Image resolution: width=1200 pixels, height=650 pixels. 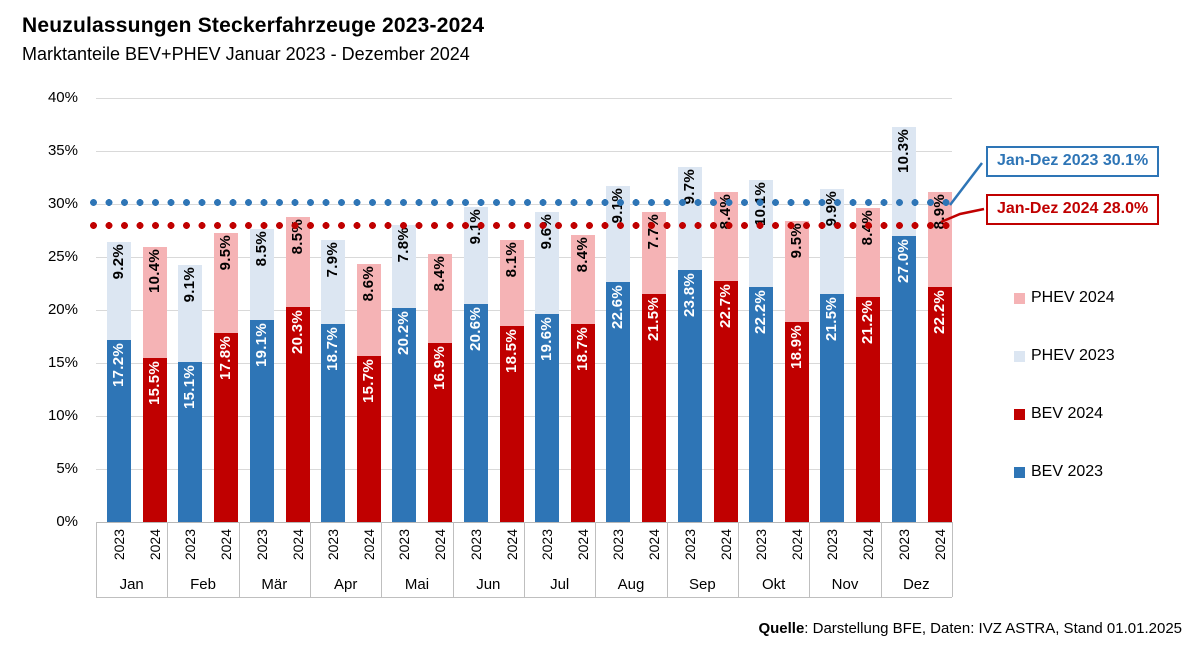 I want to click on year-label-2023-Aug: 2023, so click(x=618, y=545).